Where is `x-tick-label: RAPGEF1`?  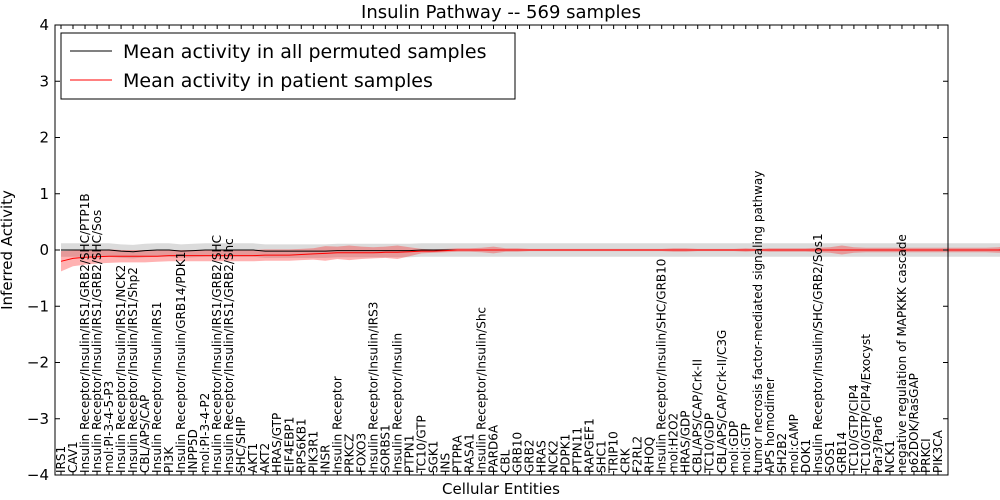 x-tick-label: RAPGEF1 is located at coordinates (590, 445).